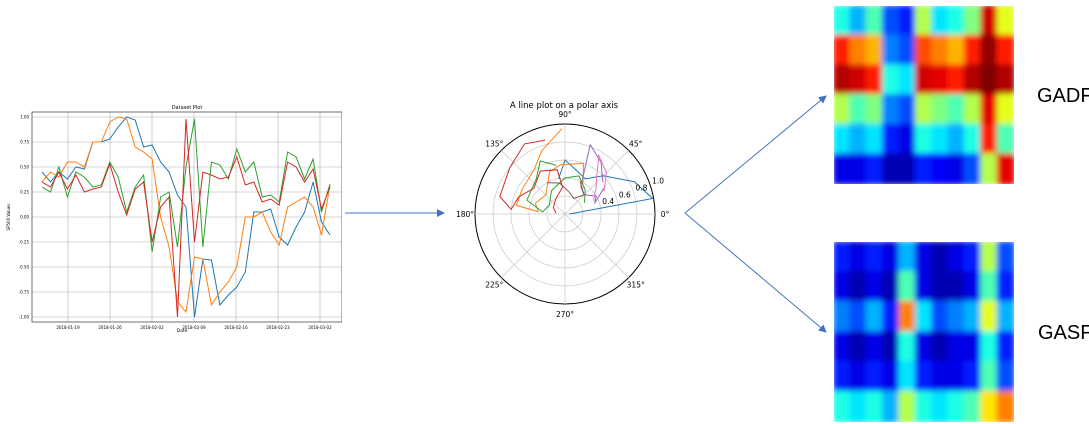 This screenshot has height=424, width=1089. What do you see at coordinates (24, 242) in the screenshot?
I see `line-chart-y-tick-label: -0.25` at bounding box center [24, 242].